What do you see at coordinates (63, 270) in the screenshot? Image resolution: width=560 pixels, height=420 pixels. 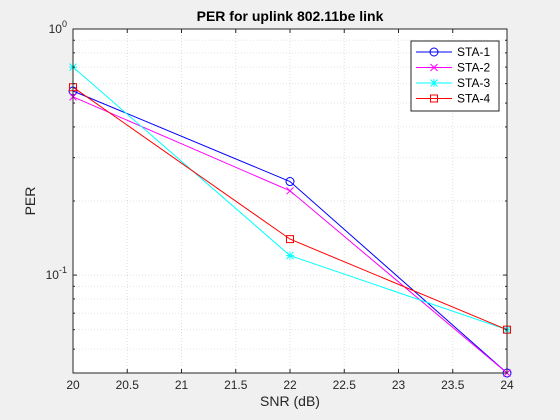 I see `y-tick-label-exponent: -1` at bounding box center [63, 270].